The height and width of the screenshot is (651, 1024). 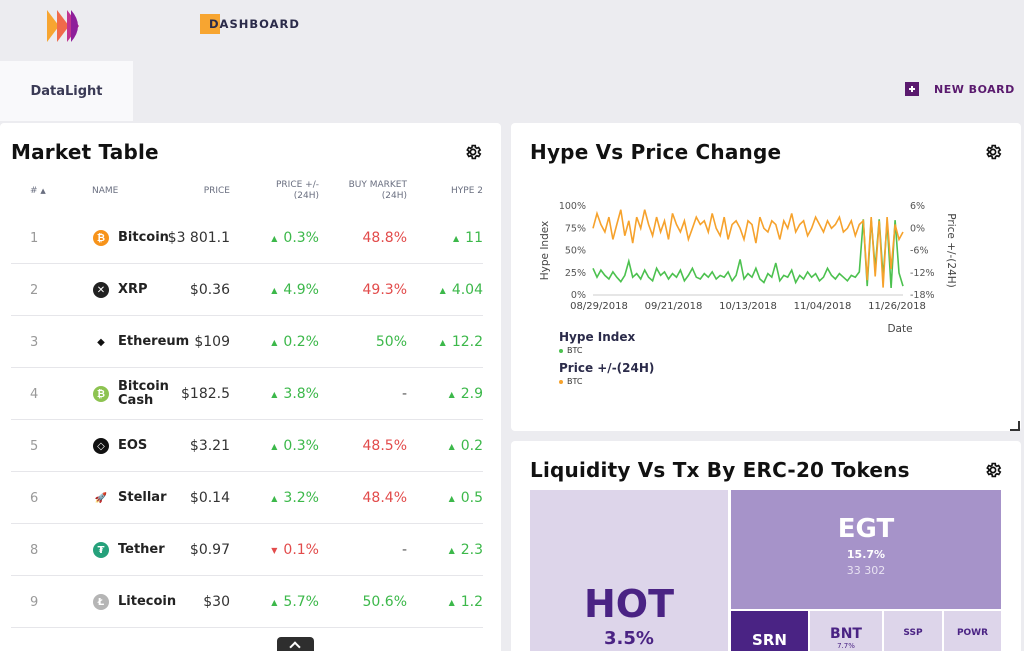 I want to click on row-coin-name: Bitcoin, so click(x=143, y=237).